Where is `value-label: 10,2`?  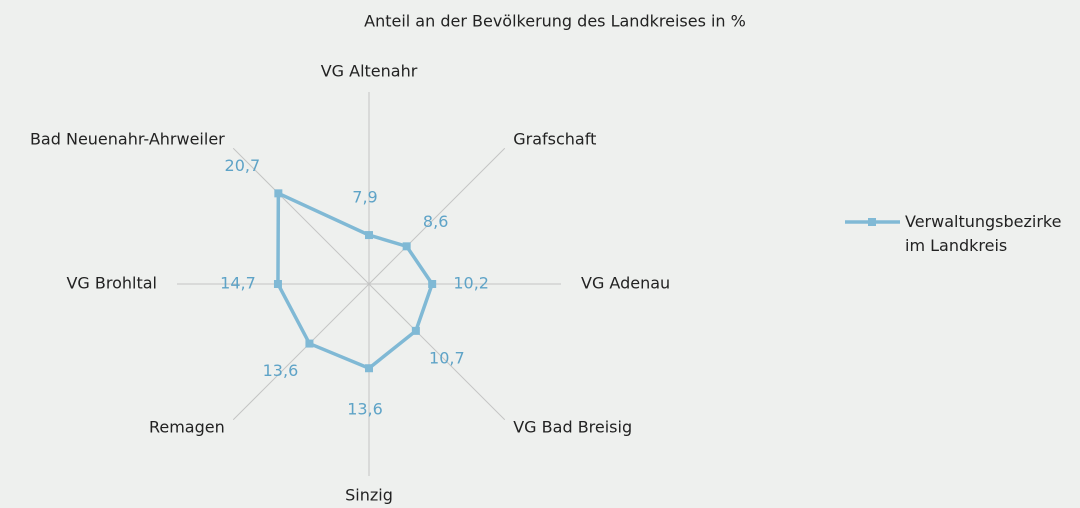
value-label: 10,2 is located at coordinates (471, 283).